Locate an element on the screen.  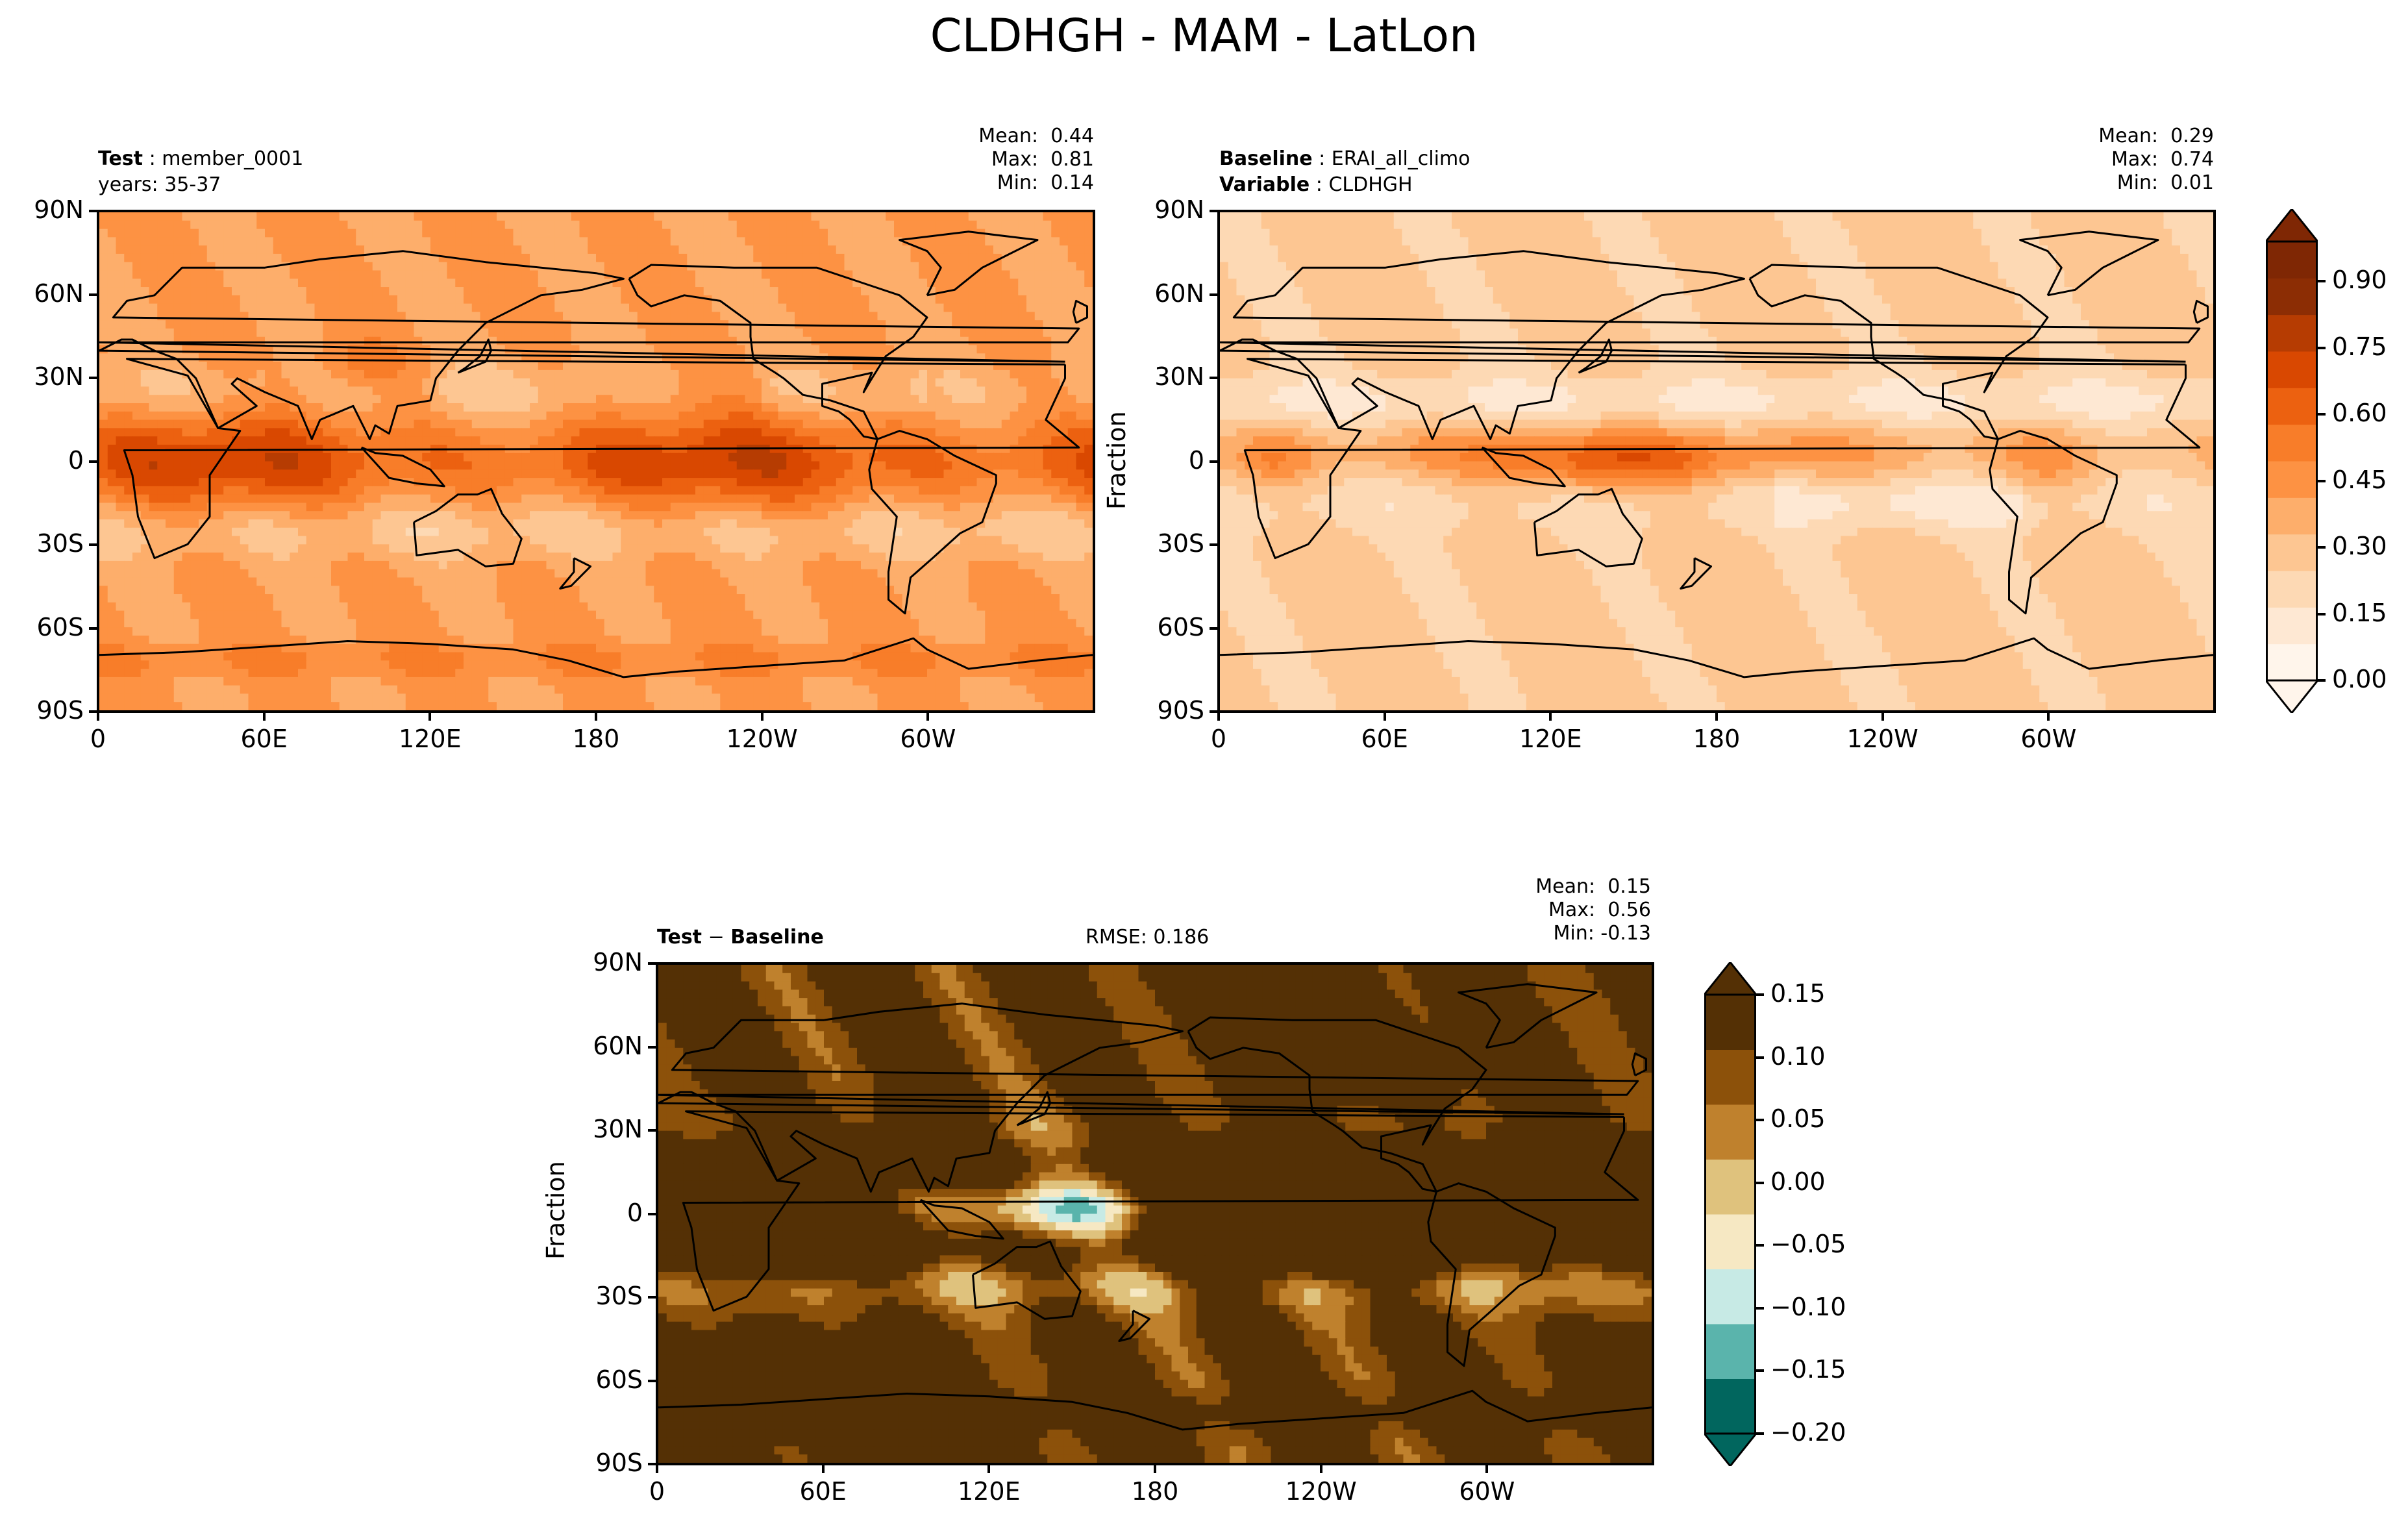
baseline-xtick-0: 0 is located at coordinates (1219, 739).